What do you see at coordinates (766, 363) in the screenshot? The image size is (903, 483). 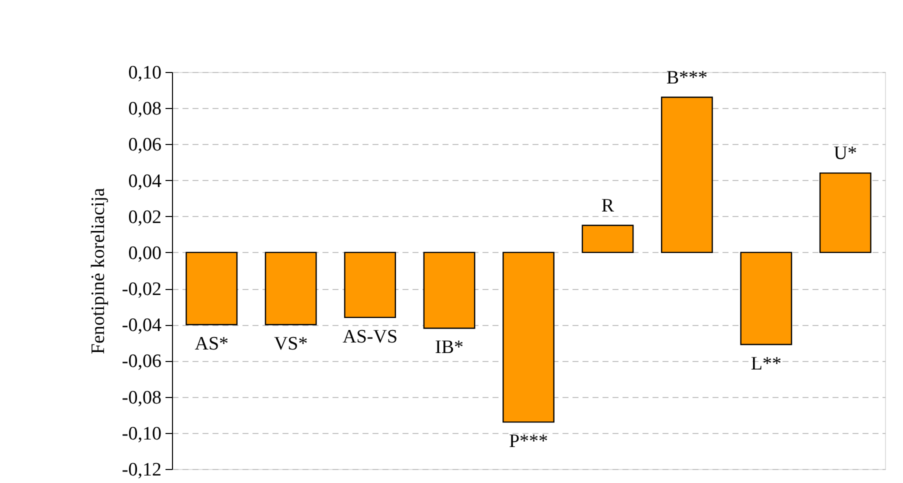 I see `x-tick-label: L**` at bounding box center [766, 363].